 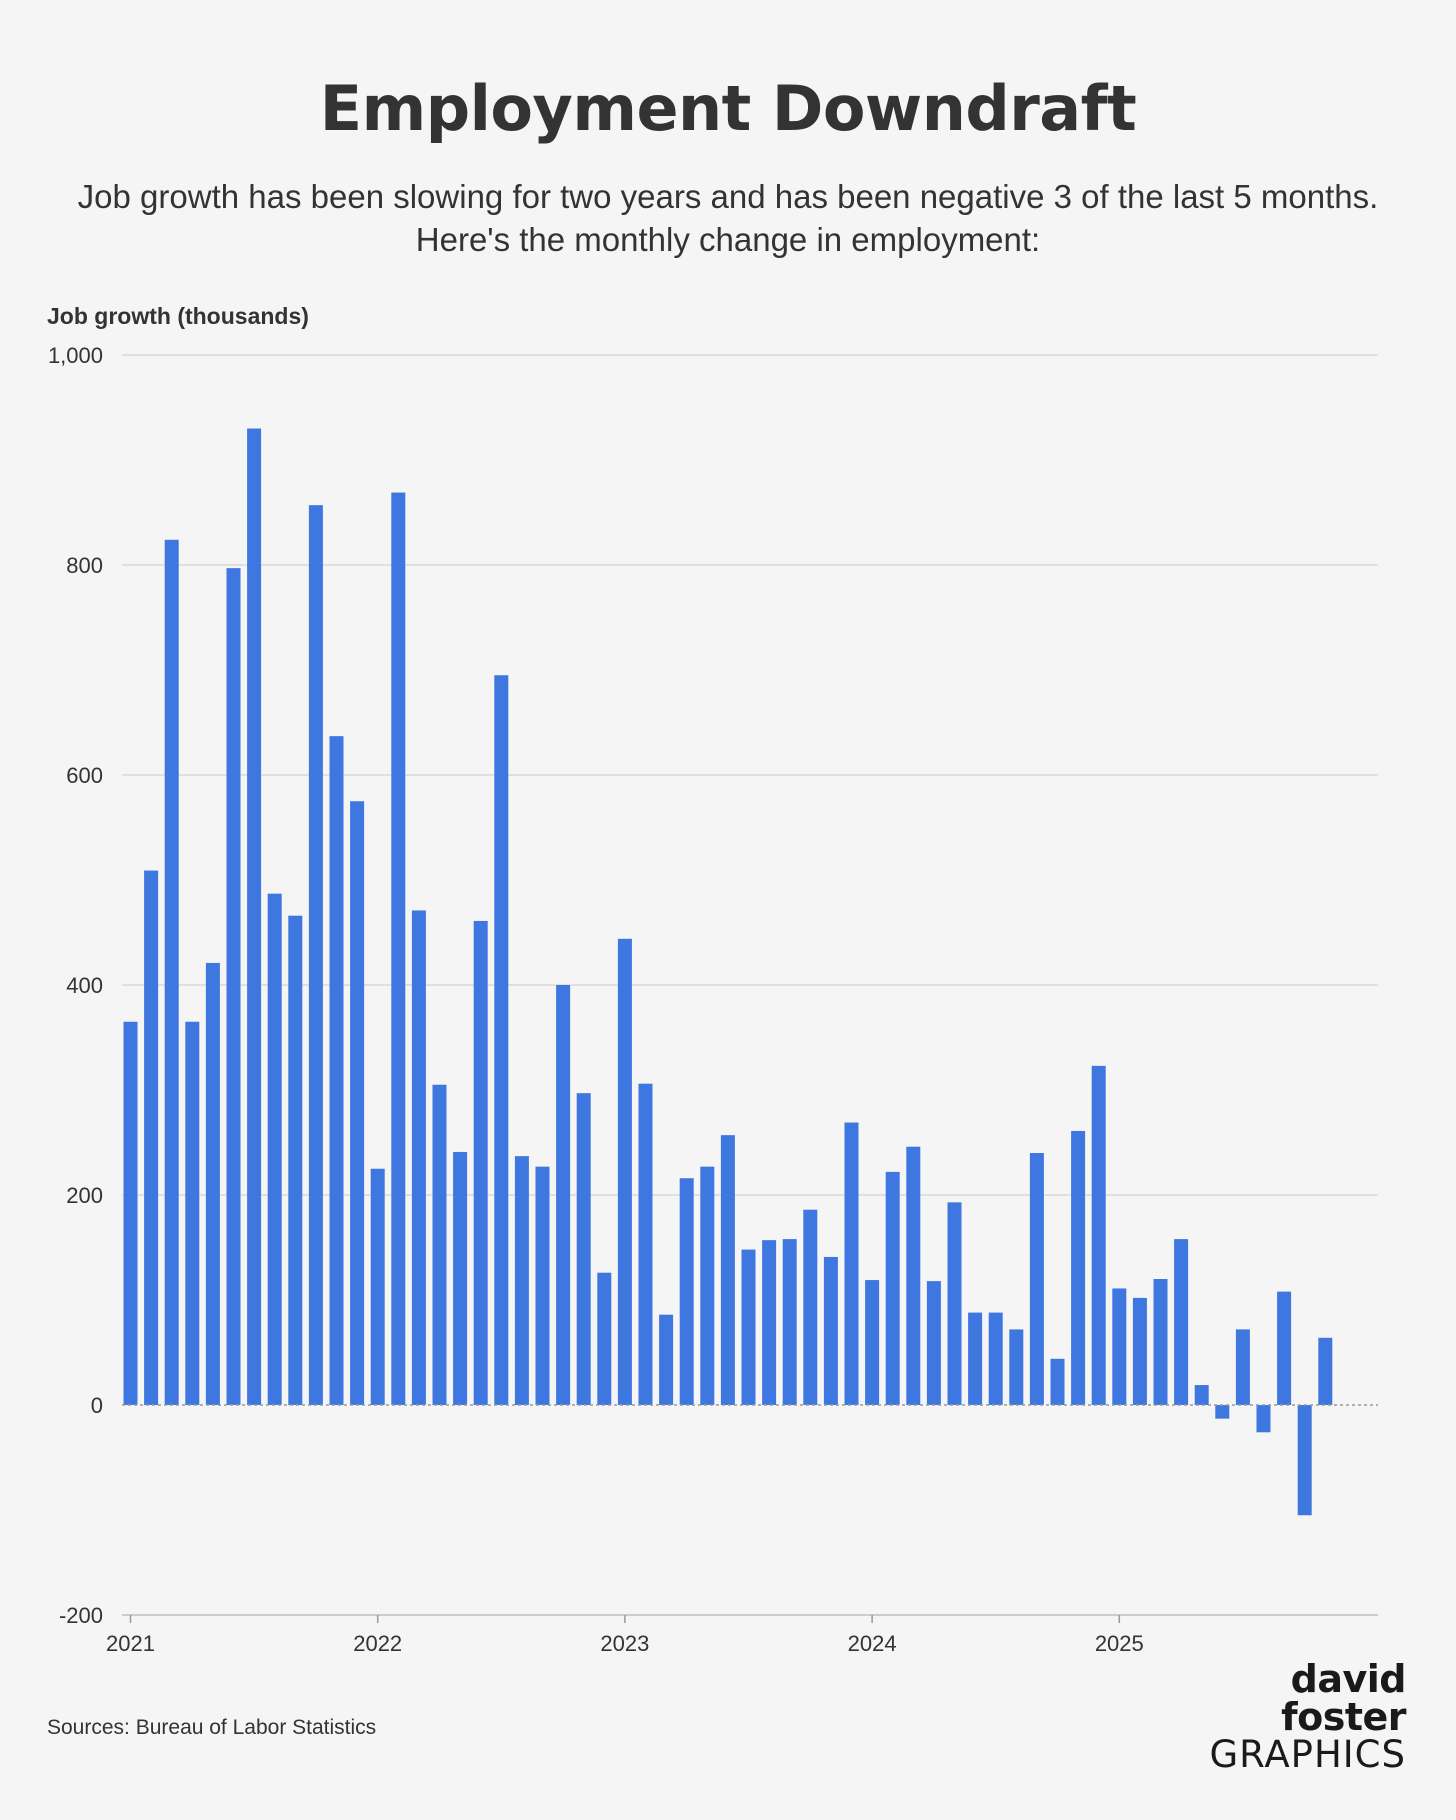 I want to click on x-axis: 2021 2022 2023 2024 2025, so click(x=742, y=1635).